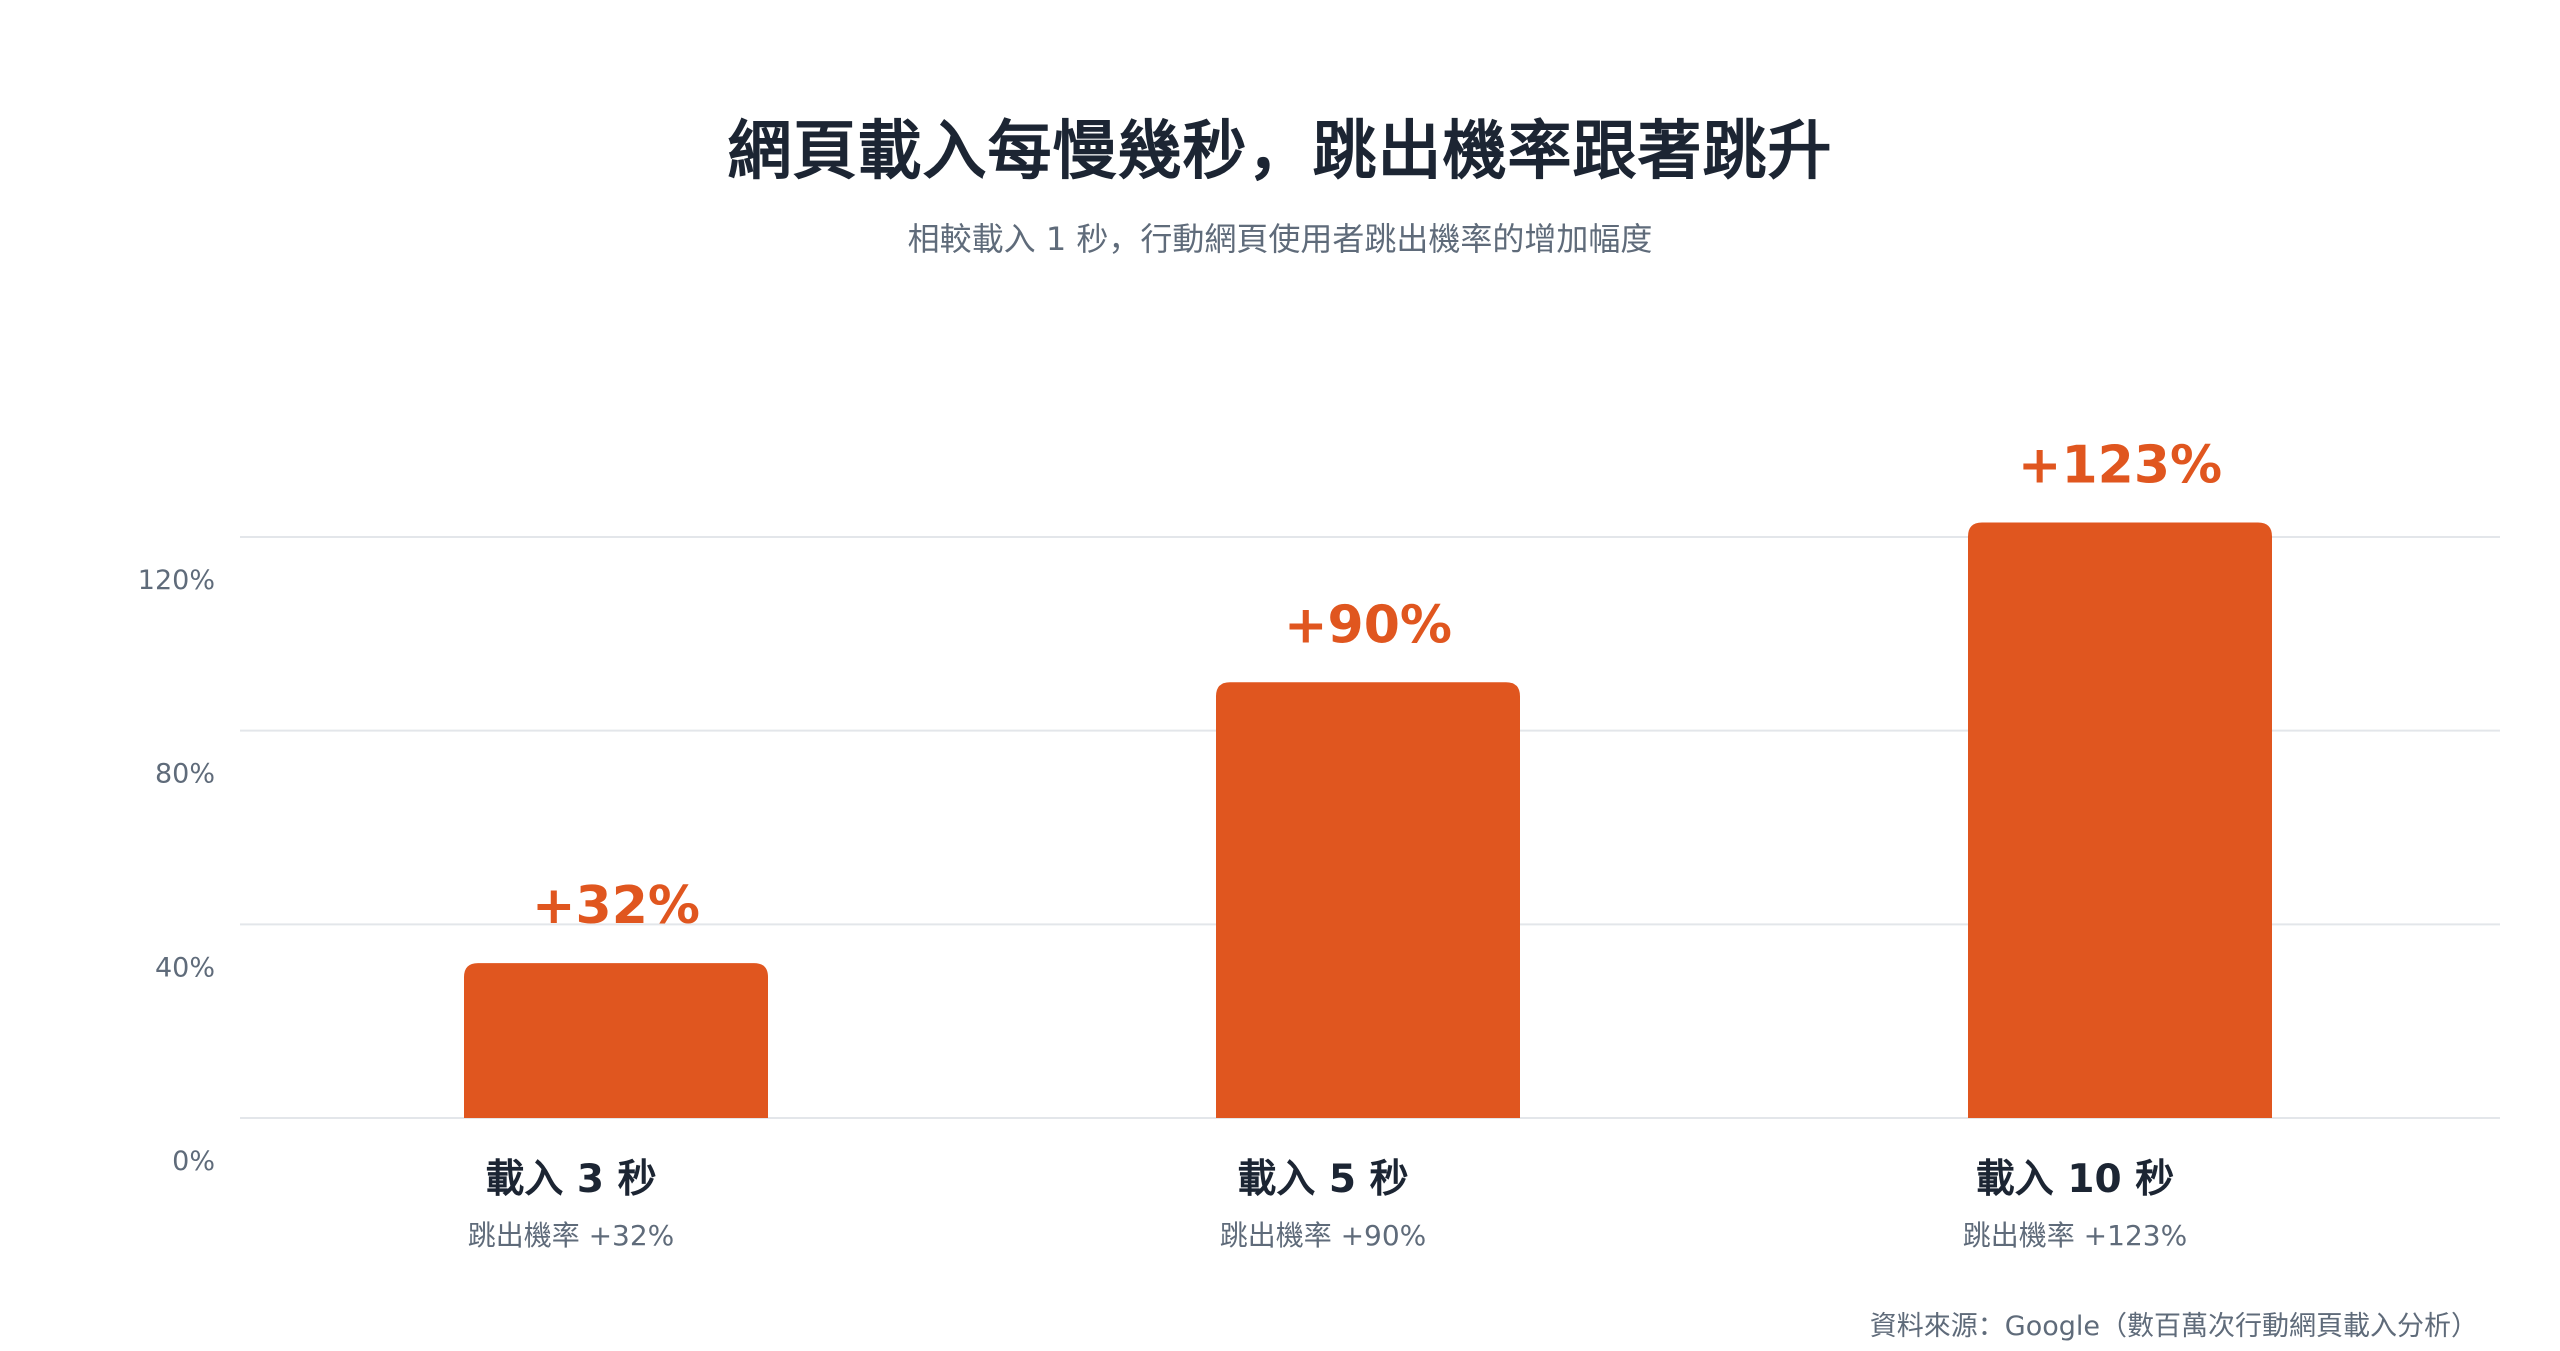 The width and height of the screenshot is (2560, 1351). I want to click on y-tick-label: 80%, so click(185, 774).